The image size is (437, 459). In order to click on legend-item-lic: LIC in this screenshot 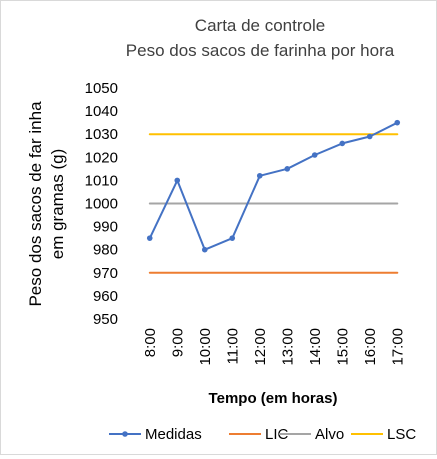, I will do `click(259, 434)`.